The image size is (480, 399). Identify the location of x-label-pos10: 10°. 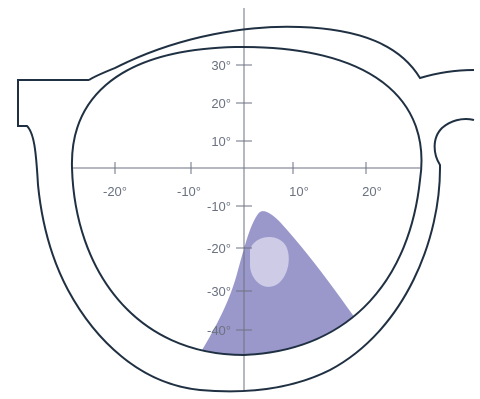
(299, 191).